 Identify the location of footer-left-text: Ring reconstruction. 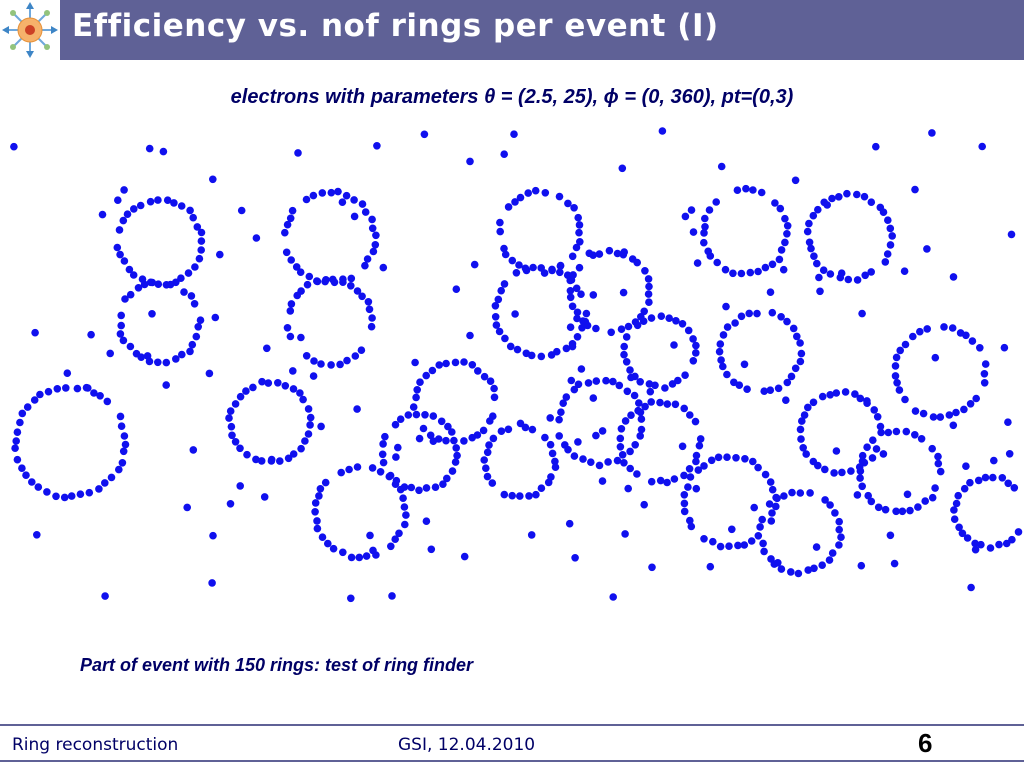
(95, 745).